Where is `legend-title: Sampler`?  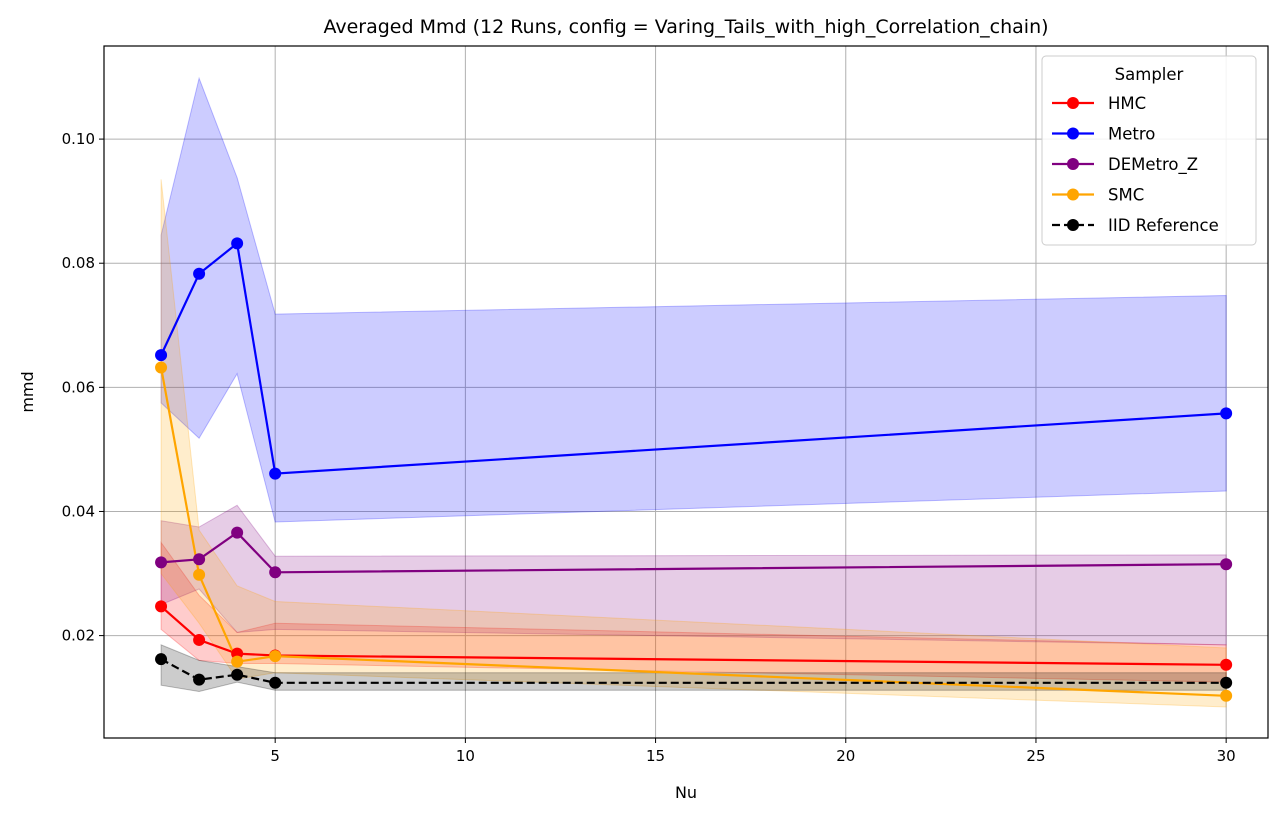
legend-title: Sampler is located at coordinates (1149, 74).